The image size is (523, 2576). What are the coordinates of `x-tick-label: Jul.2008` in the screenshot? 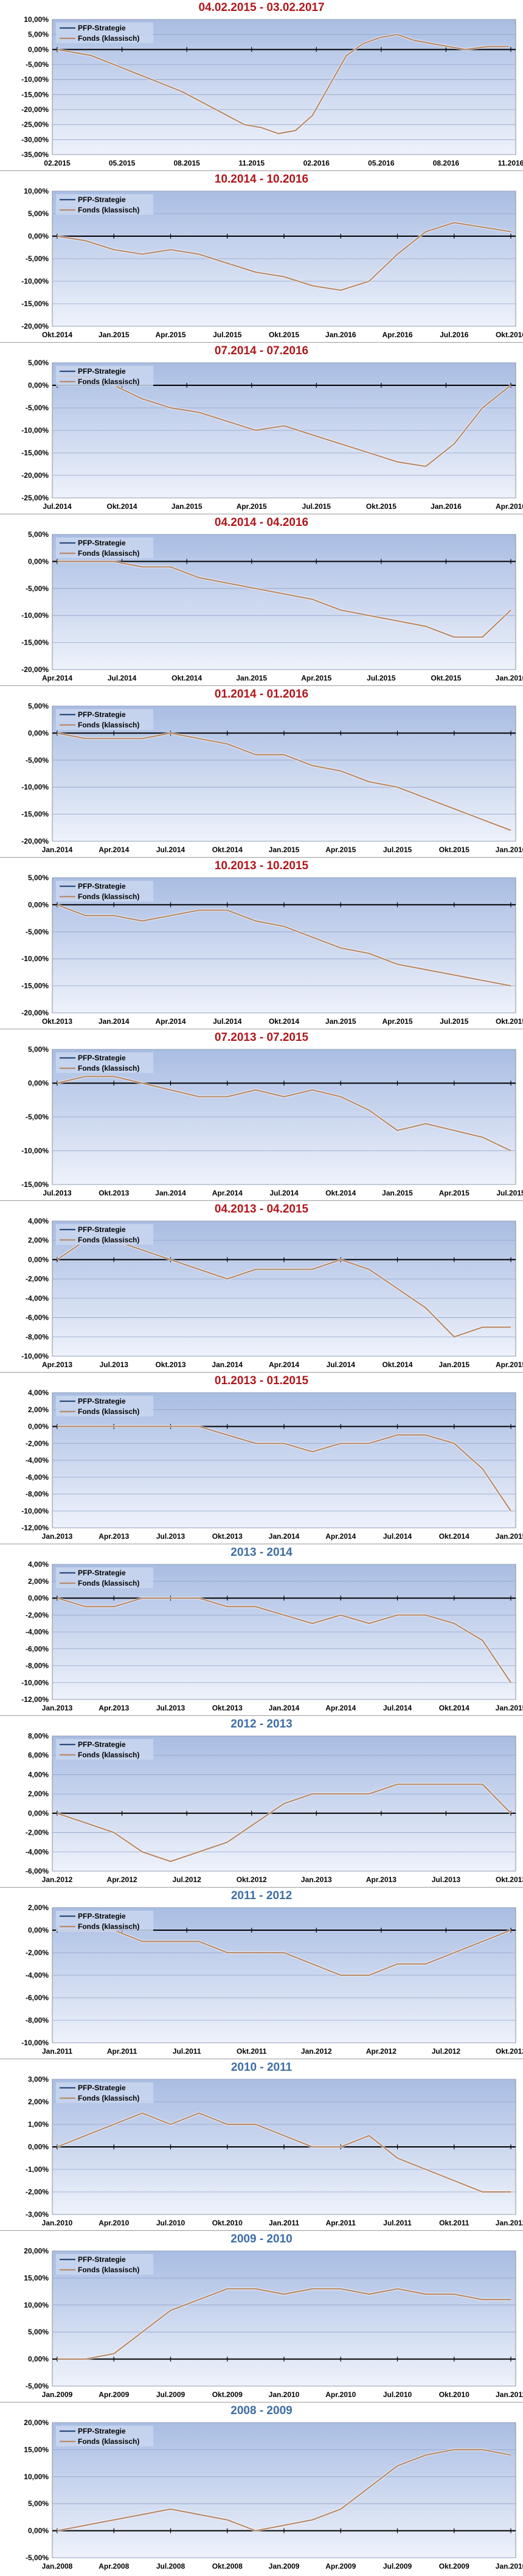 It's located at (170, 2566).